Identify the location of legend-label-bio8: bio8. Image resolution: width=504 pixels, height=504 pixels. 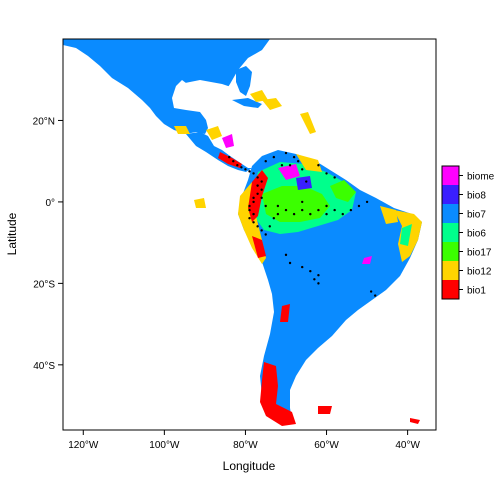
(476, 196).